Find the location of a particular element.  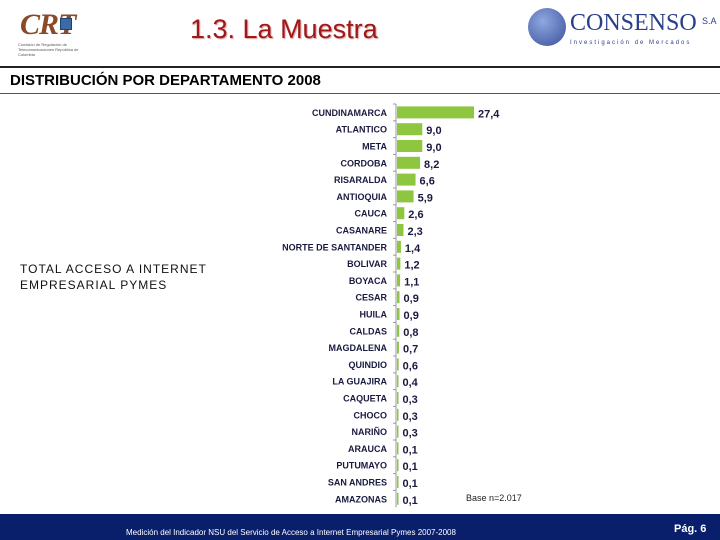

category-label: NARIÑO is located at coordinates (370, 432).